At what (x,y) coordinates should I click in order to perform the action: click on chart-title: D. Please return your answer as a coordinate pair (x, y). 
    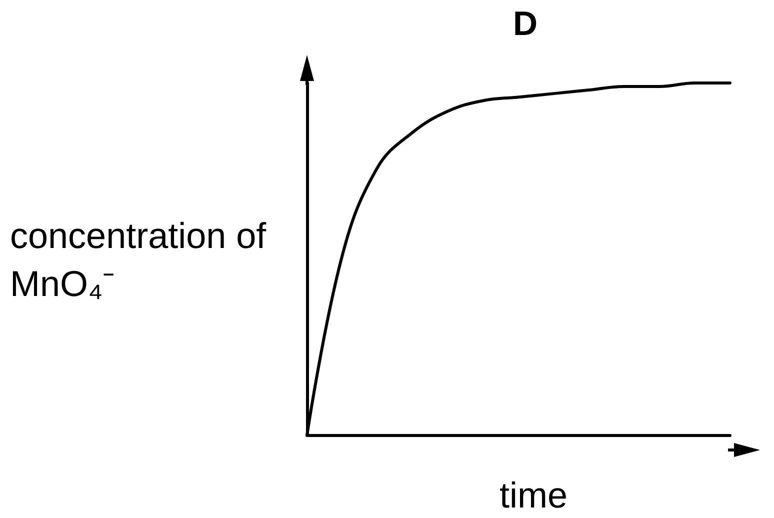
    Looking at the image, I should click on (525, 24).